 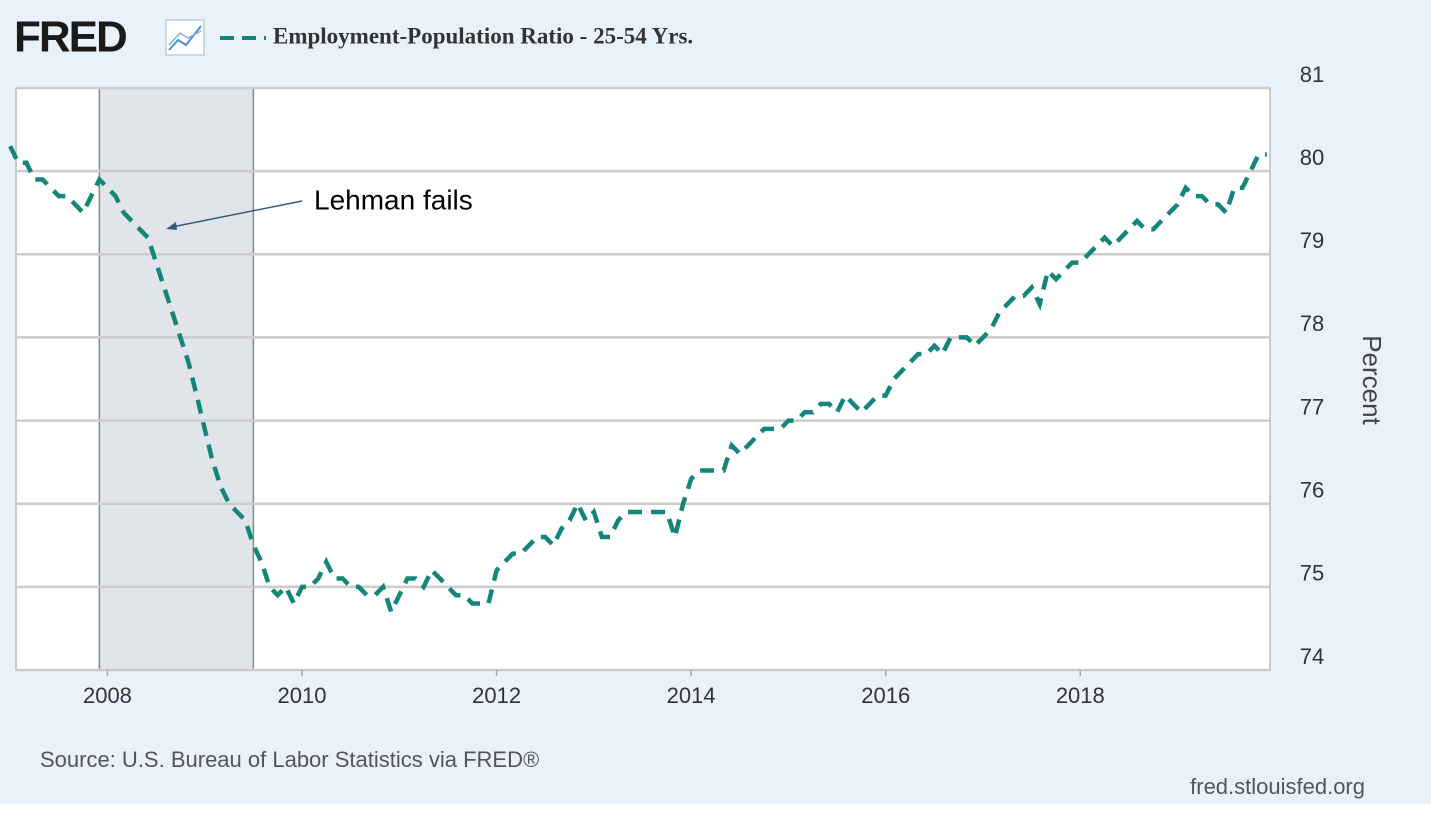 What do you see at coordinates (1312, 323) in the screenshot?
I see `y-tick-label: 78` at bounding box center [1312, 323].